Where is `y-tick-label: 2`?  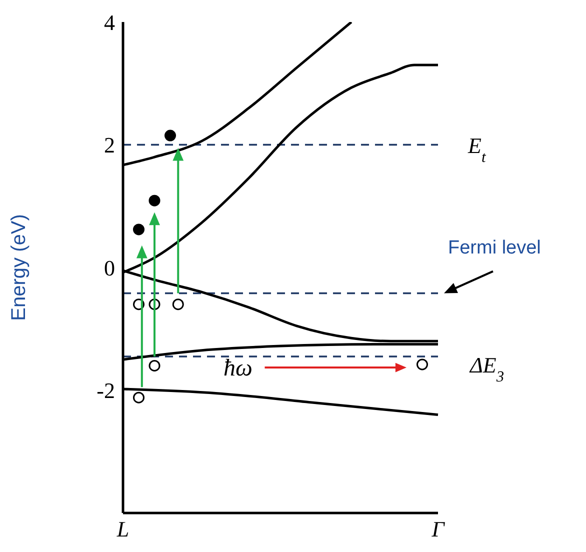 y-tick-label: 2 is located at coordinates (109, 145).